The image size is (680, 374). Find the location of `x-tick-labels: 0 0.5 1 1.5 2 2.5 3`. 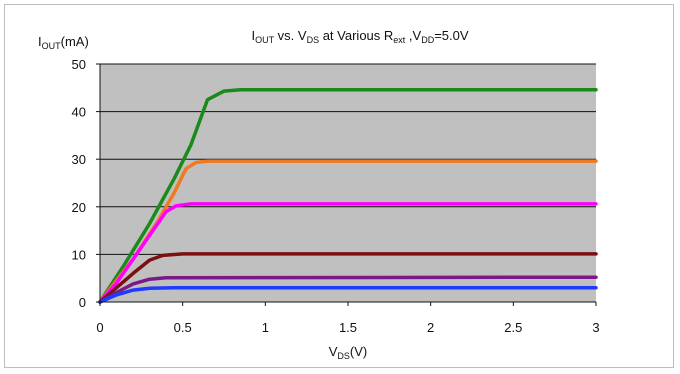

x-tick-labels: 0 0.5 1 1.5 2 2.5 3 is located at coordinates (347, 327).